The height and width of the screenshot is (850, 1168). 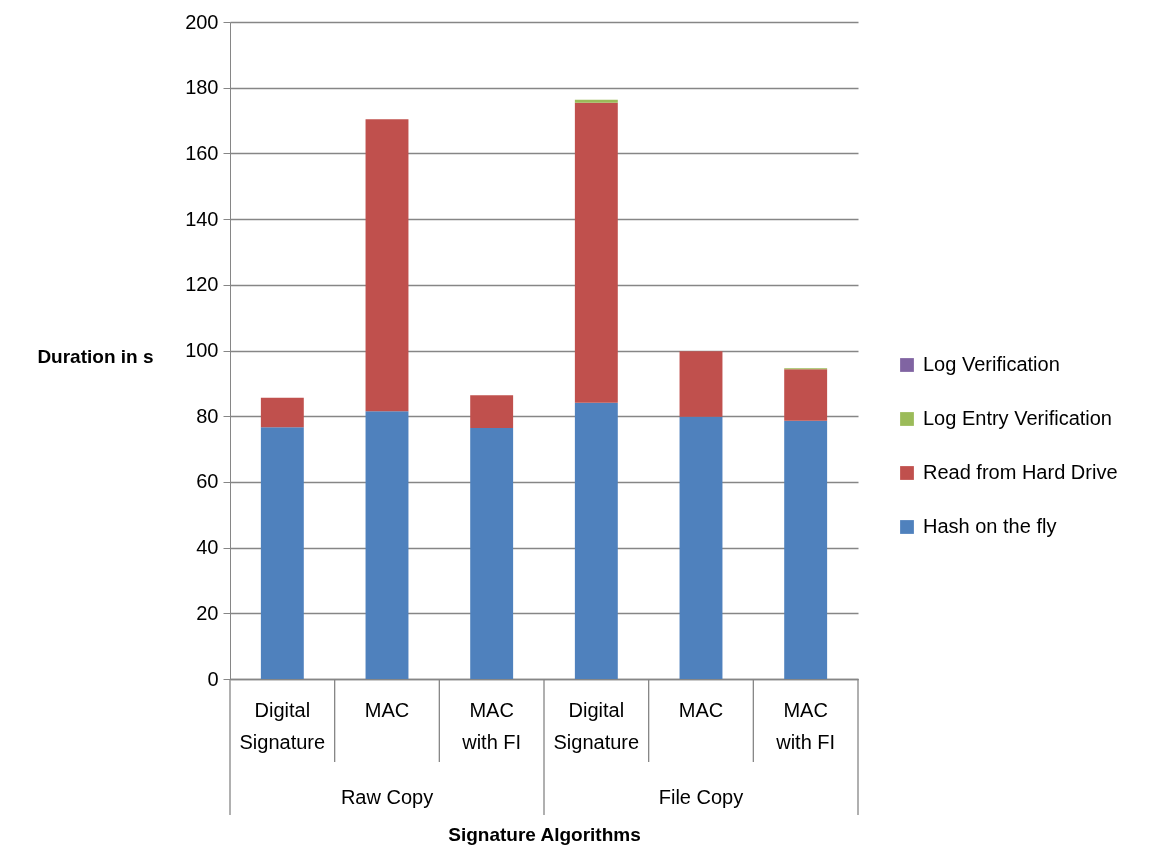 What do you see at coordinates (202, 350) in the screenshot?
I see `y-tick-label: 100` at bounding box center [202, 350].